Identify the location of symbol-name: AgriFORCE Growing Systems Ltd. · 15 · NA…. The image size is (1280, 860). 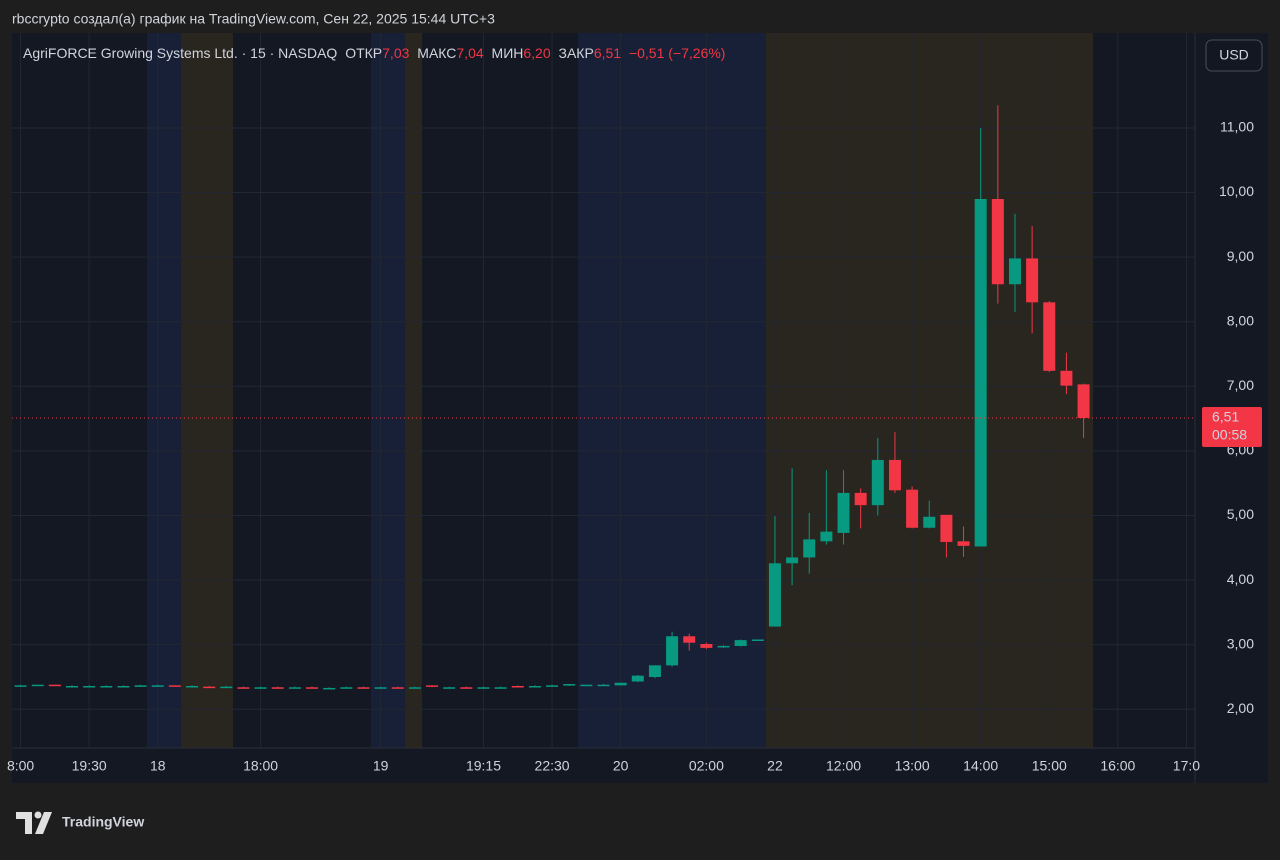
(180, 53).